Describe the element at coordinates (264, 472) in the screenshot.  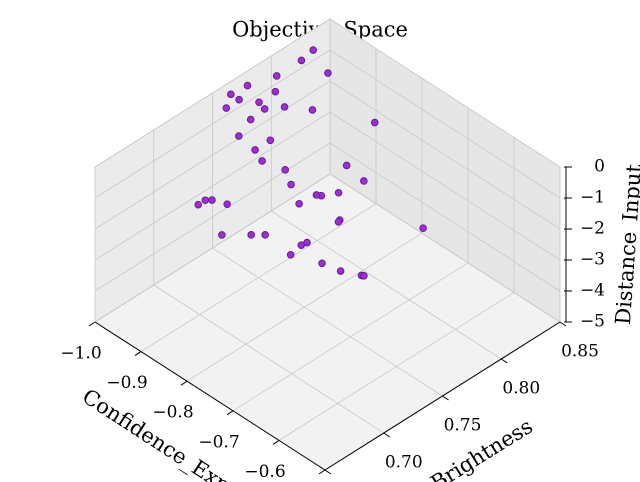
I see `x-tick-label: −0.6` at that location.